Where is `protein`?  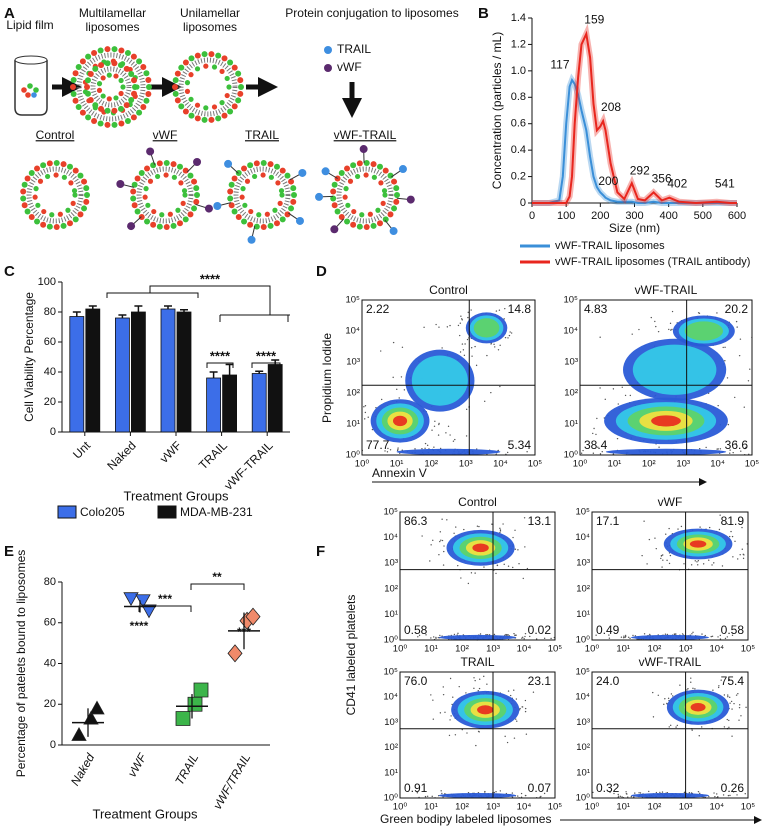 protein is located at coordinates (120, 183).